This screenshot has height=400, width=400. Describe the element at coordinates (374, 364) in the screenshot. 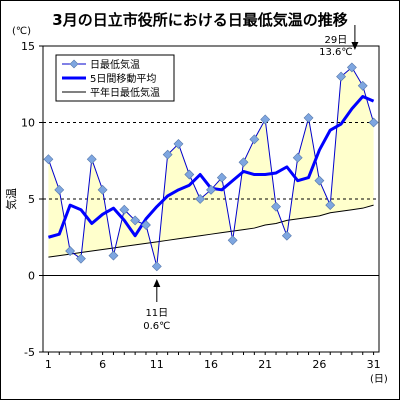

I see `x-tick-label: 31` at that location.